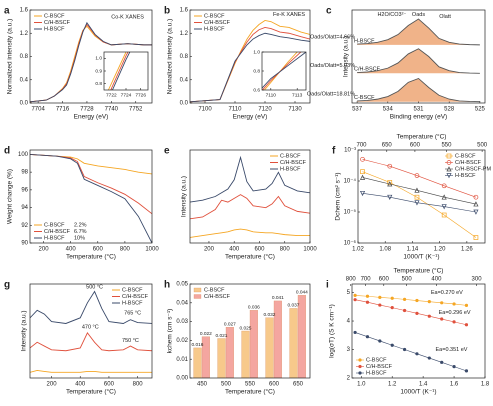 The height and width of the screenshot is (406, 493). Describe the element at coordinates (298, 385) in the screenshot. I see `x-tick-label: 650` at that location.